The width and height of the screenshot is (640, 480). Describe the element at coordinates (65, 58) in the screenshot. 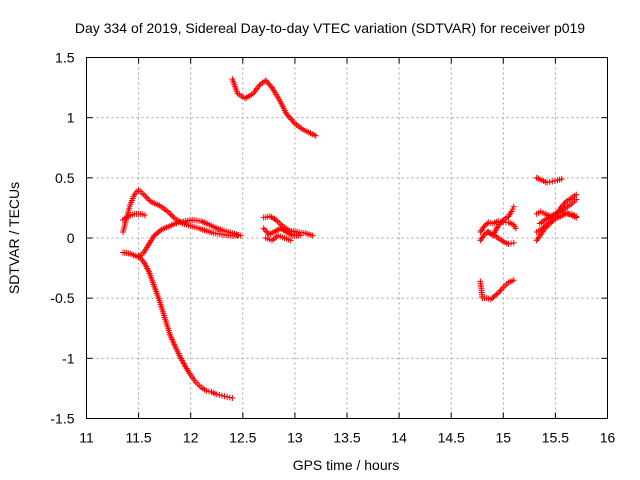

I see `y-tick-label: 1.5` at that location.